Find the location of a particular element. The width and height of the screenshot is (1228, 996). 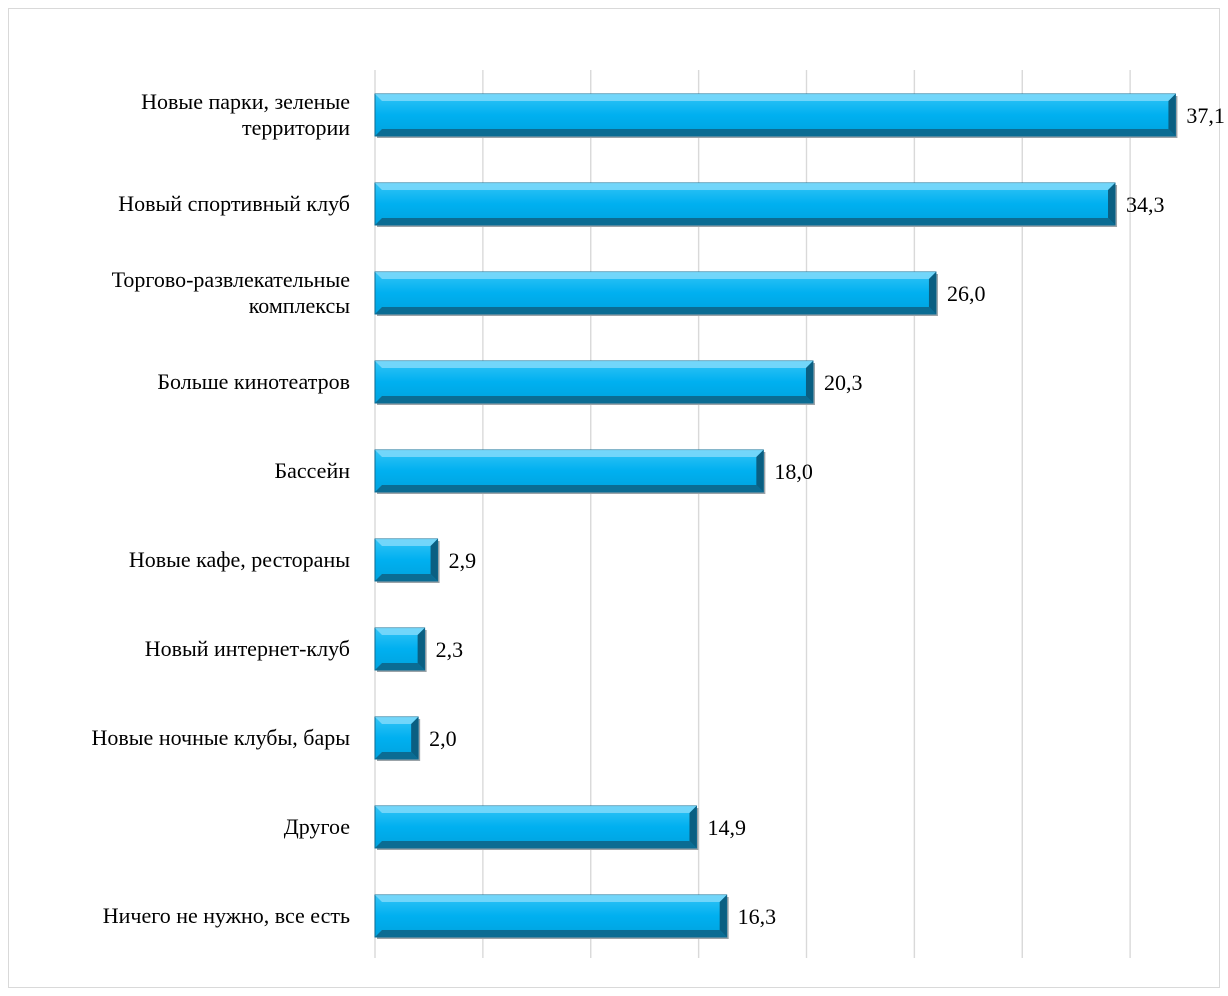

category-label: Новые кафе, рестораны is located at coordinates (239, 559).